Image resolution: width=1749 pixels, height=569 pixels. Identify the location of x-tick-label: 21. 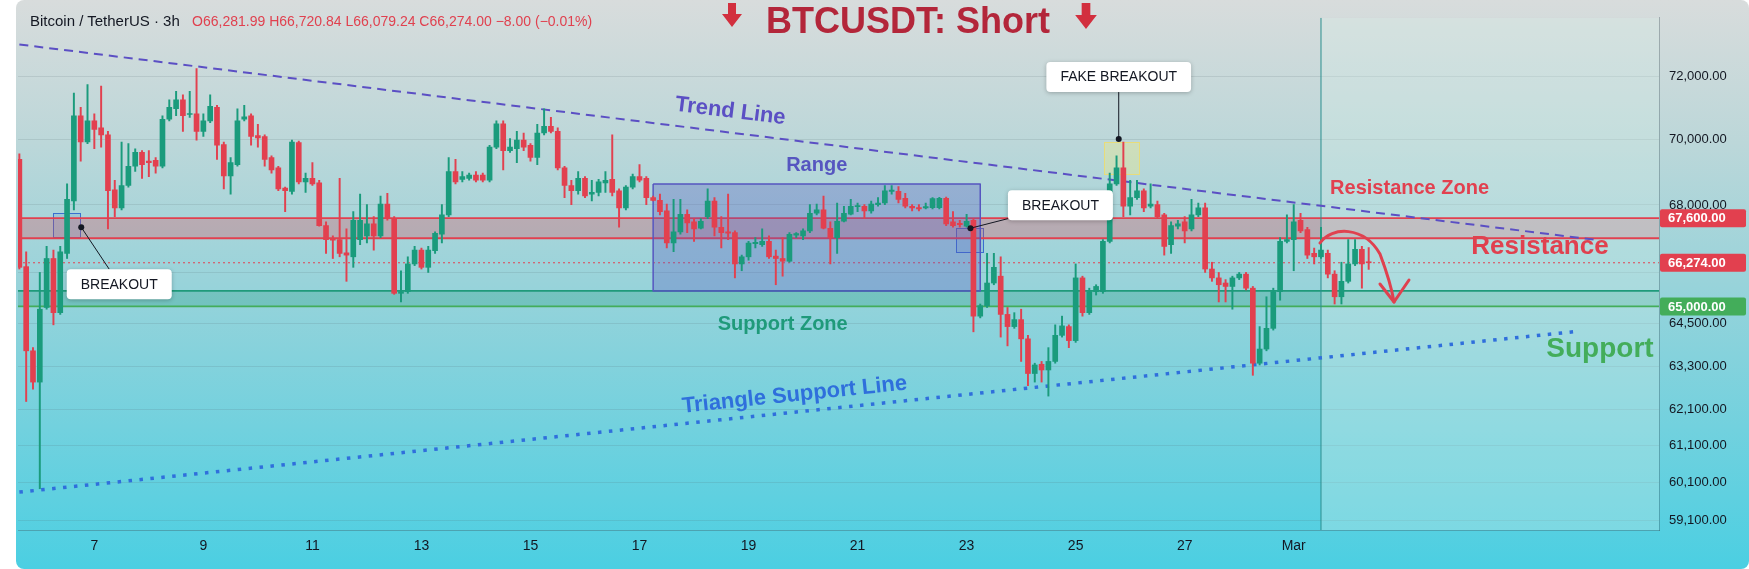
(857, 545).